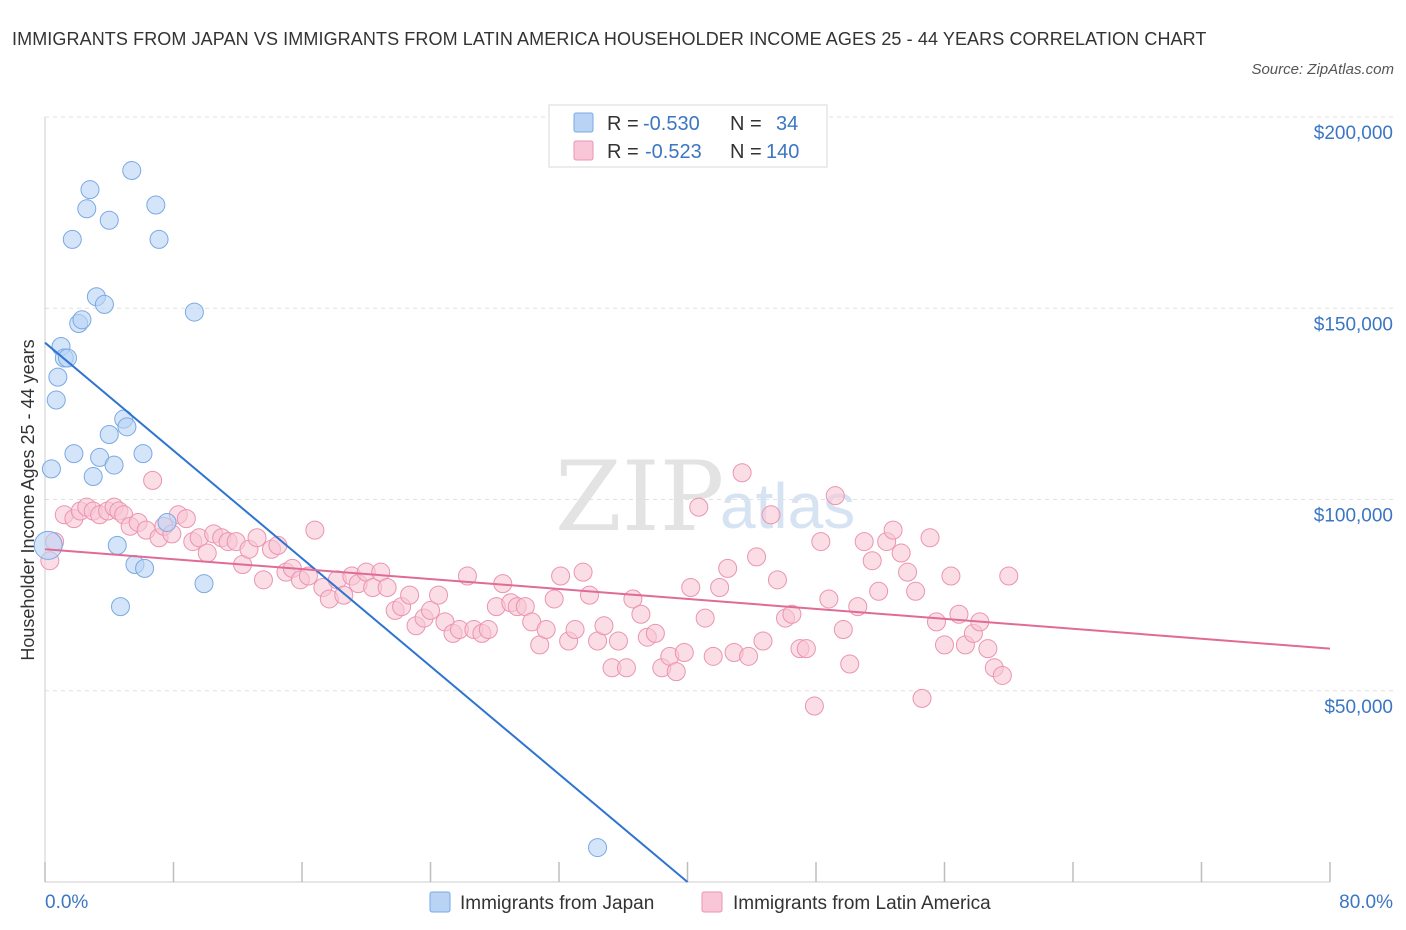 The image size is (1406, 930). What do you see at coordinates (671, 124) in the screenshot?
I see `legend-r-value-japan: -0.530` at bounding box center [671, 124].